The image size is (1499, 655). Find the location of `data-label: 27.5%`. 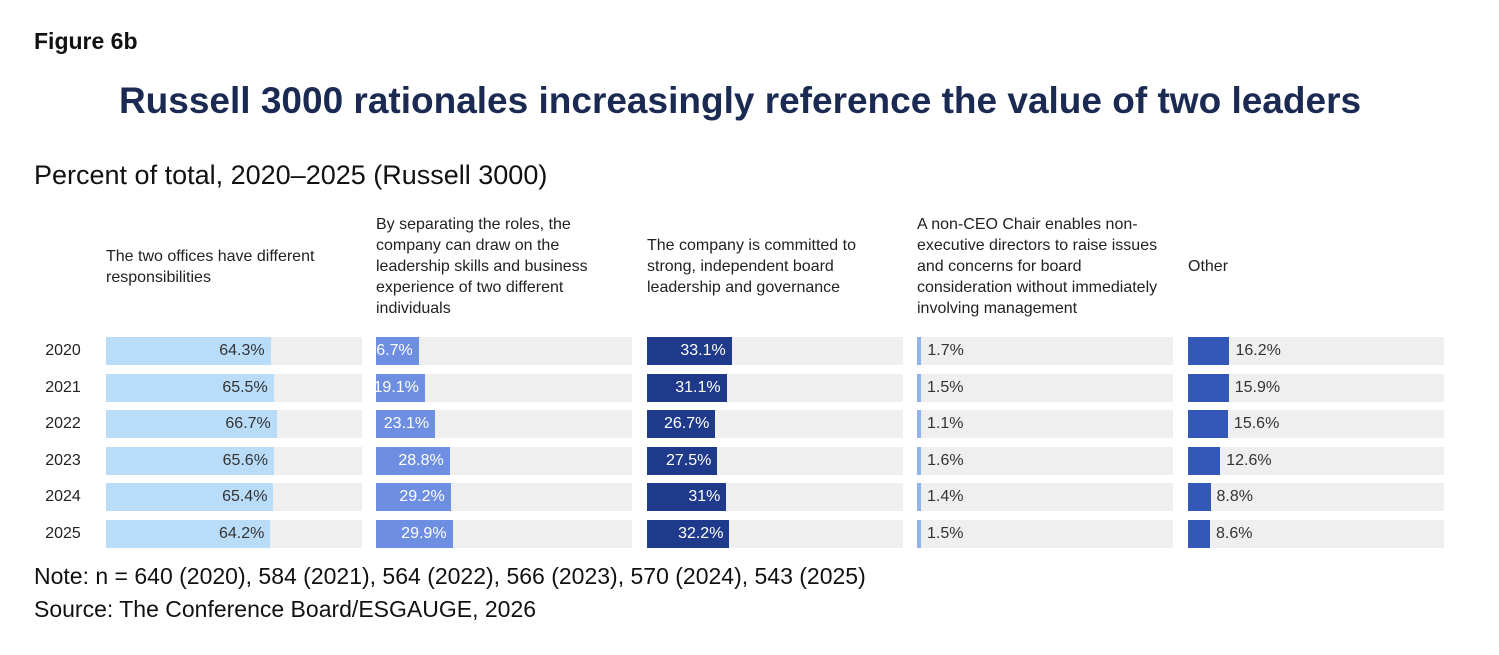

data-label: 27.5% is located at coordinates (689, 460).